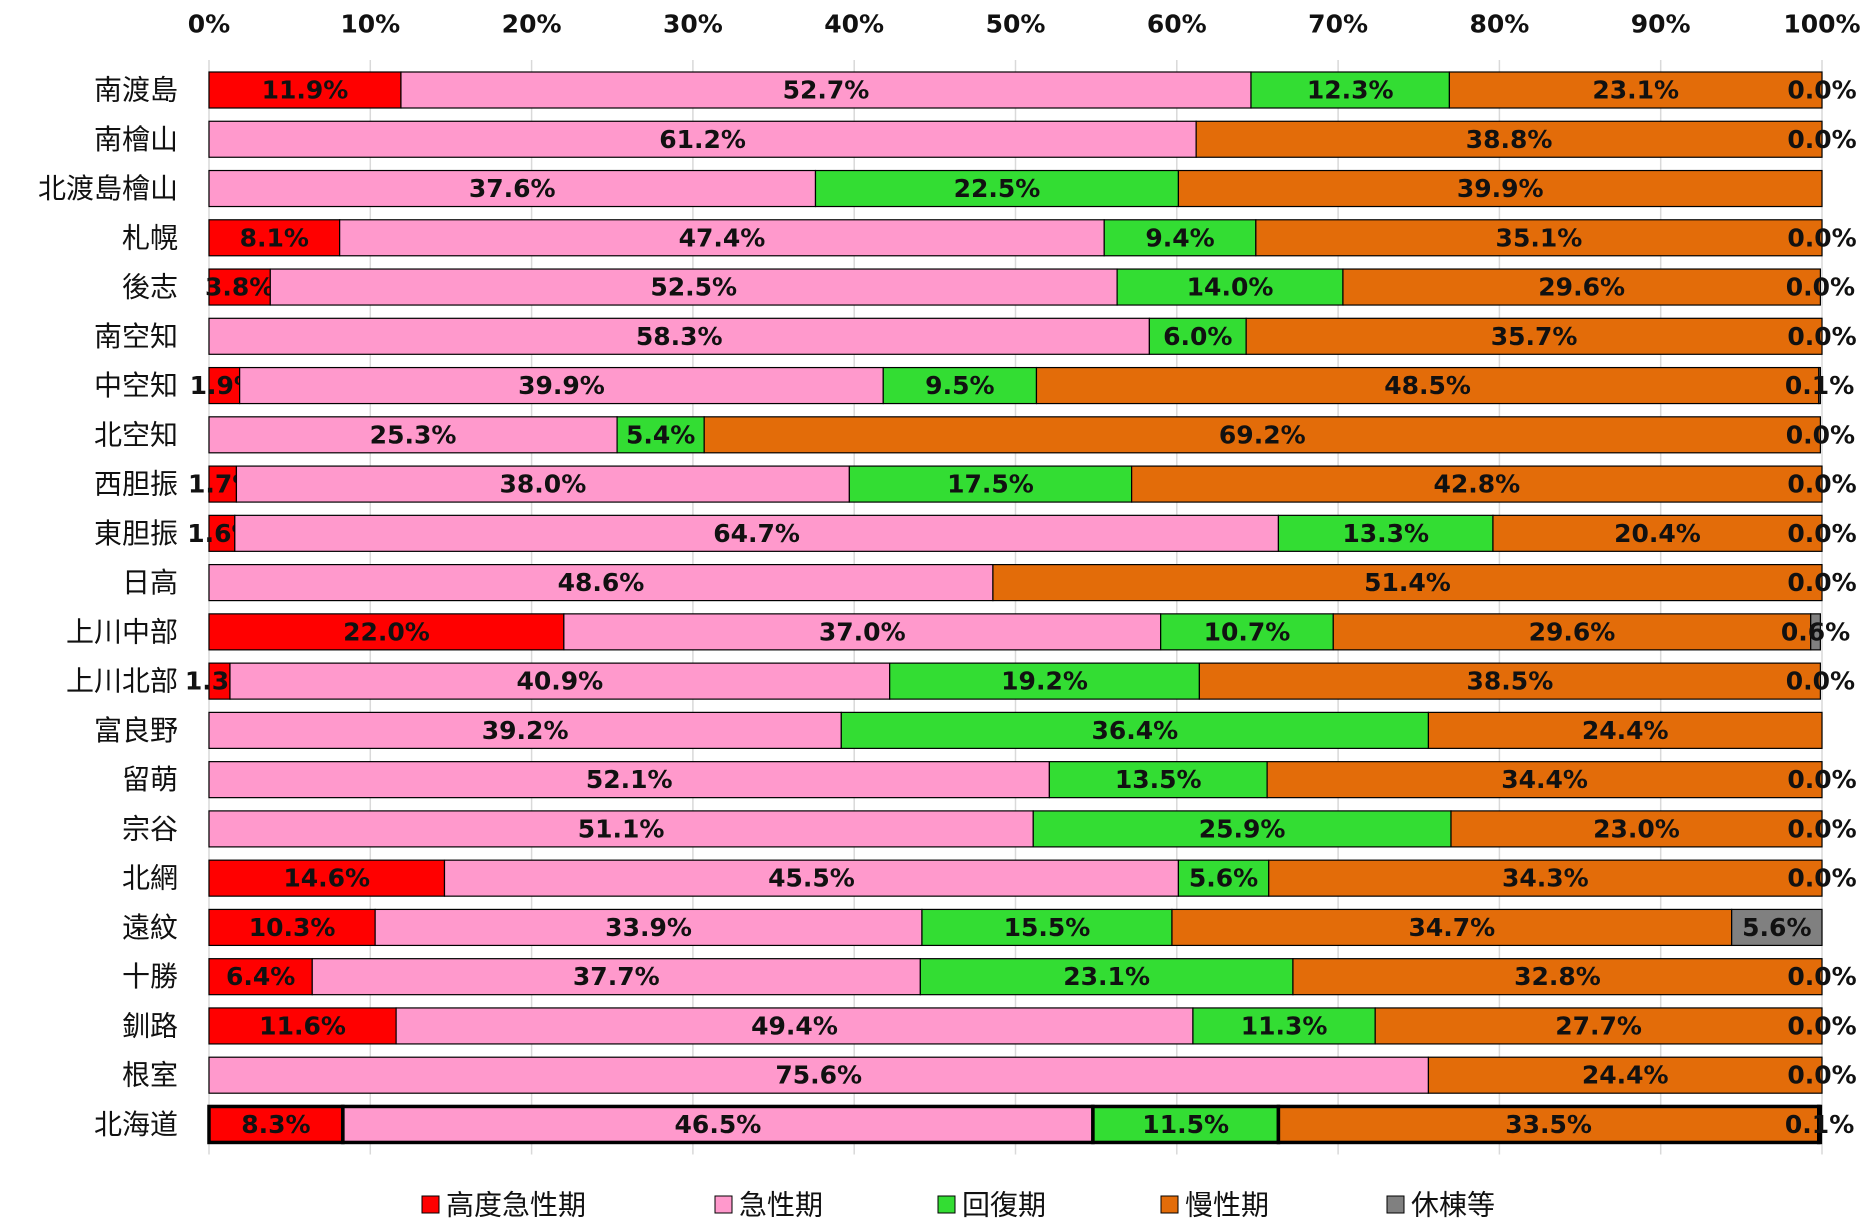  I want to click on category-label: 富良野, so click(136, 730).